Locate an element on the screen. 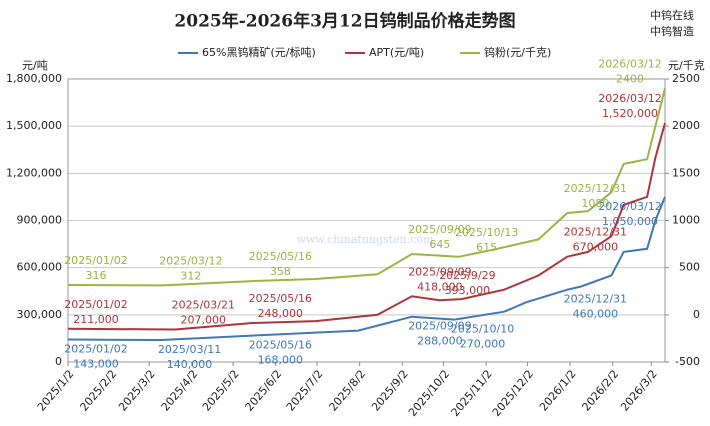 The width and height of the screenshot is (710, 426). annotation-value: 670,000 is located at coordinates (596, 247).